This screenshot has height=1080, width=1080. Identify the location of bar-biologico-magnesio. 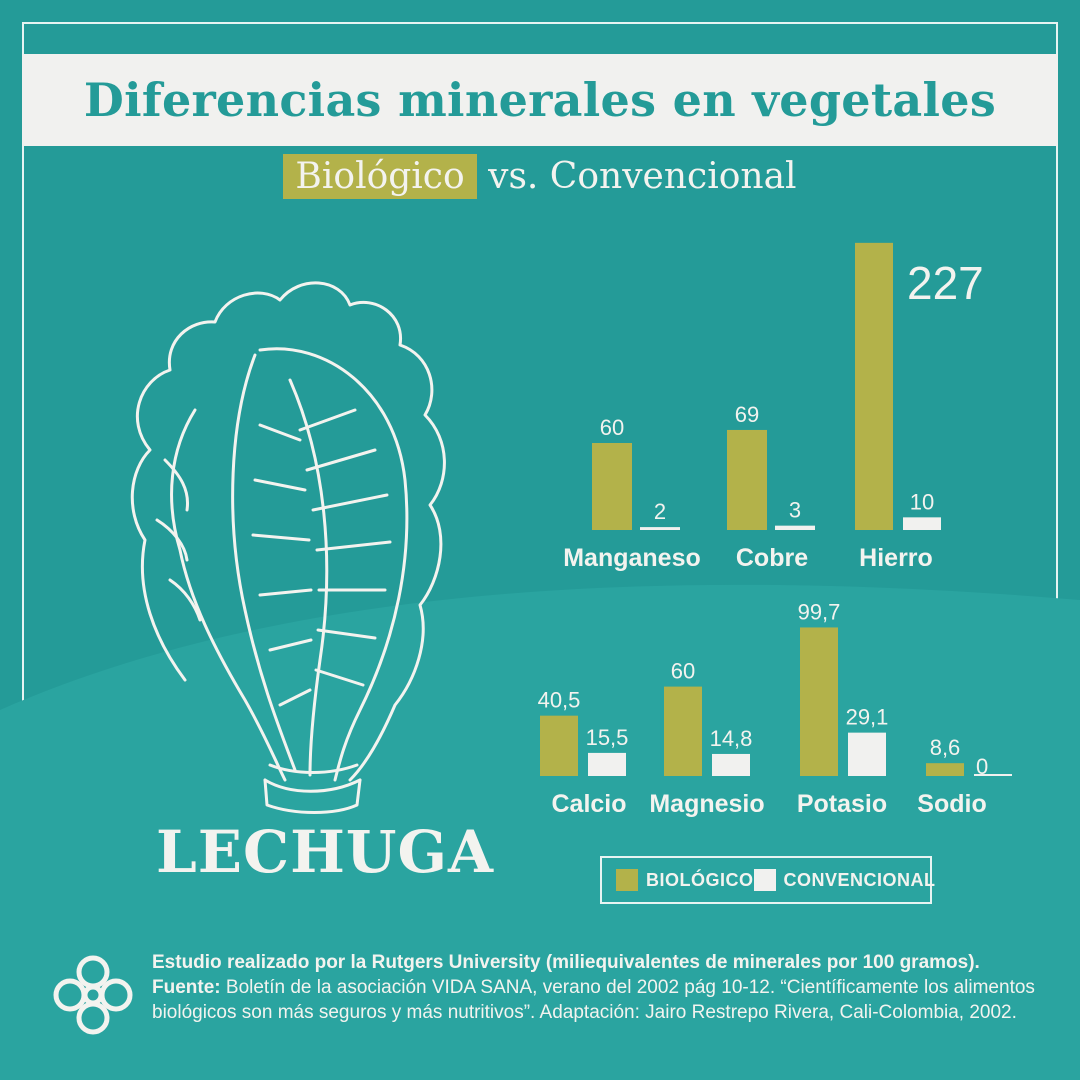
(683, 731).